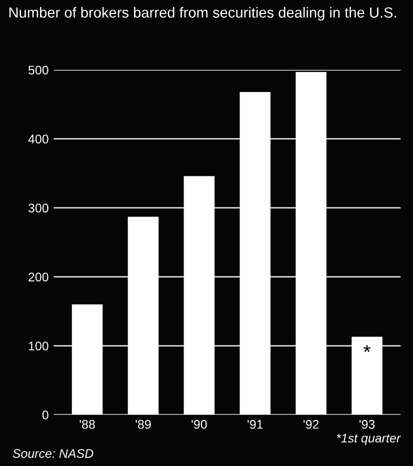 The width and height of the screenshot is (413, 466). What do you see at coordinates (53, 453) in the screenshot?
I see `source-note: Source: NASD` at bounding box center [53, 453].